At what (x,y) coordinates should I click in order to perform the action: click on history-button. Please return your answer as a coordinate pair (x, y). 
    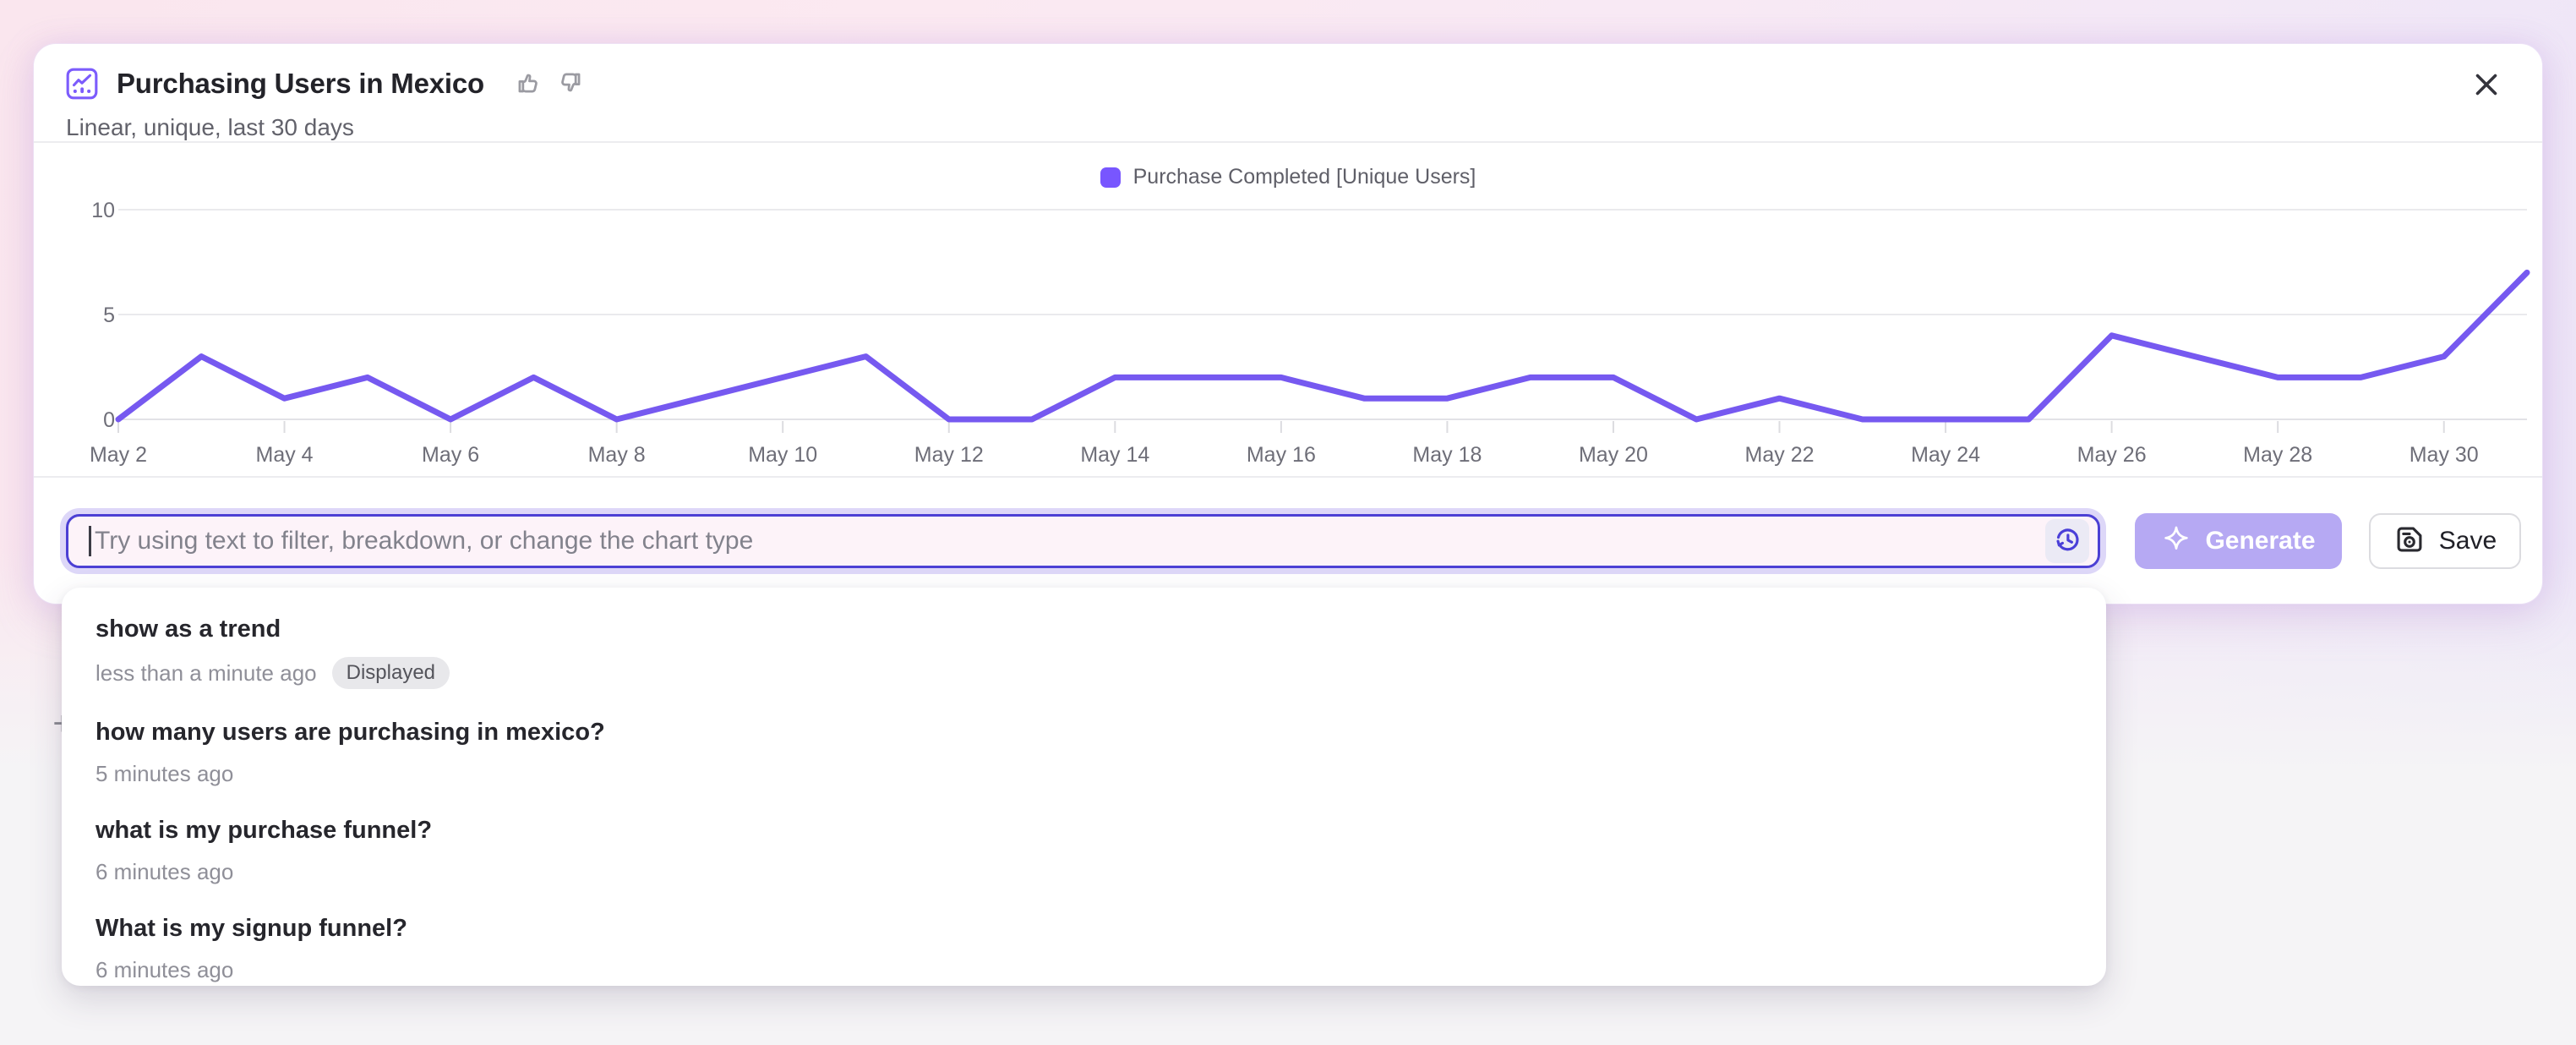
    Looking at the image, I should click on (2067, 541).